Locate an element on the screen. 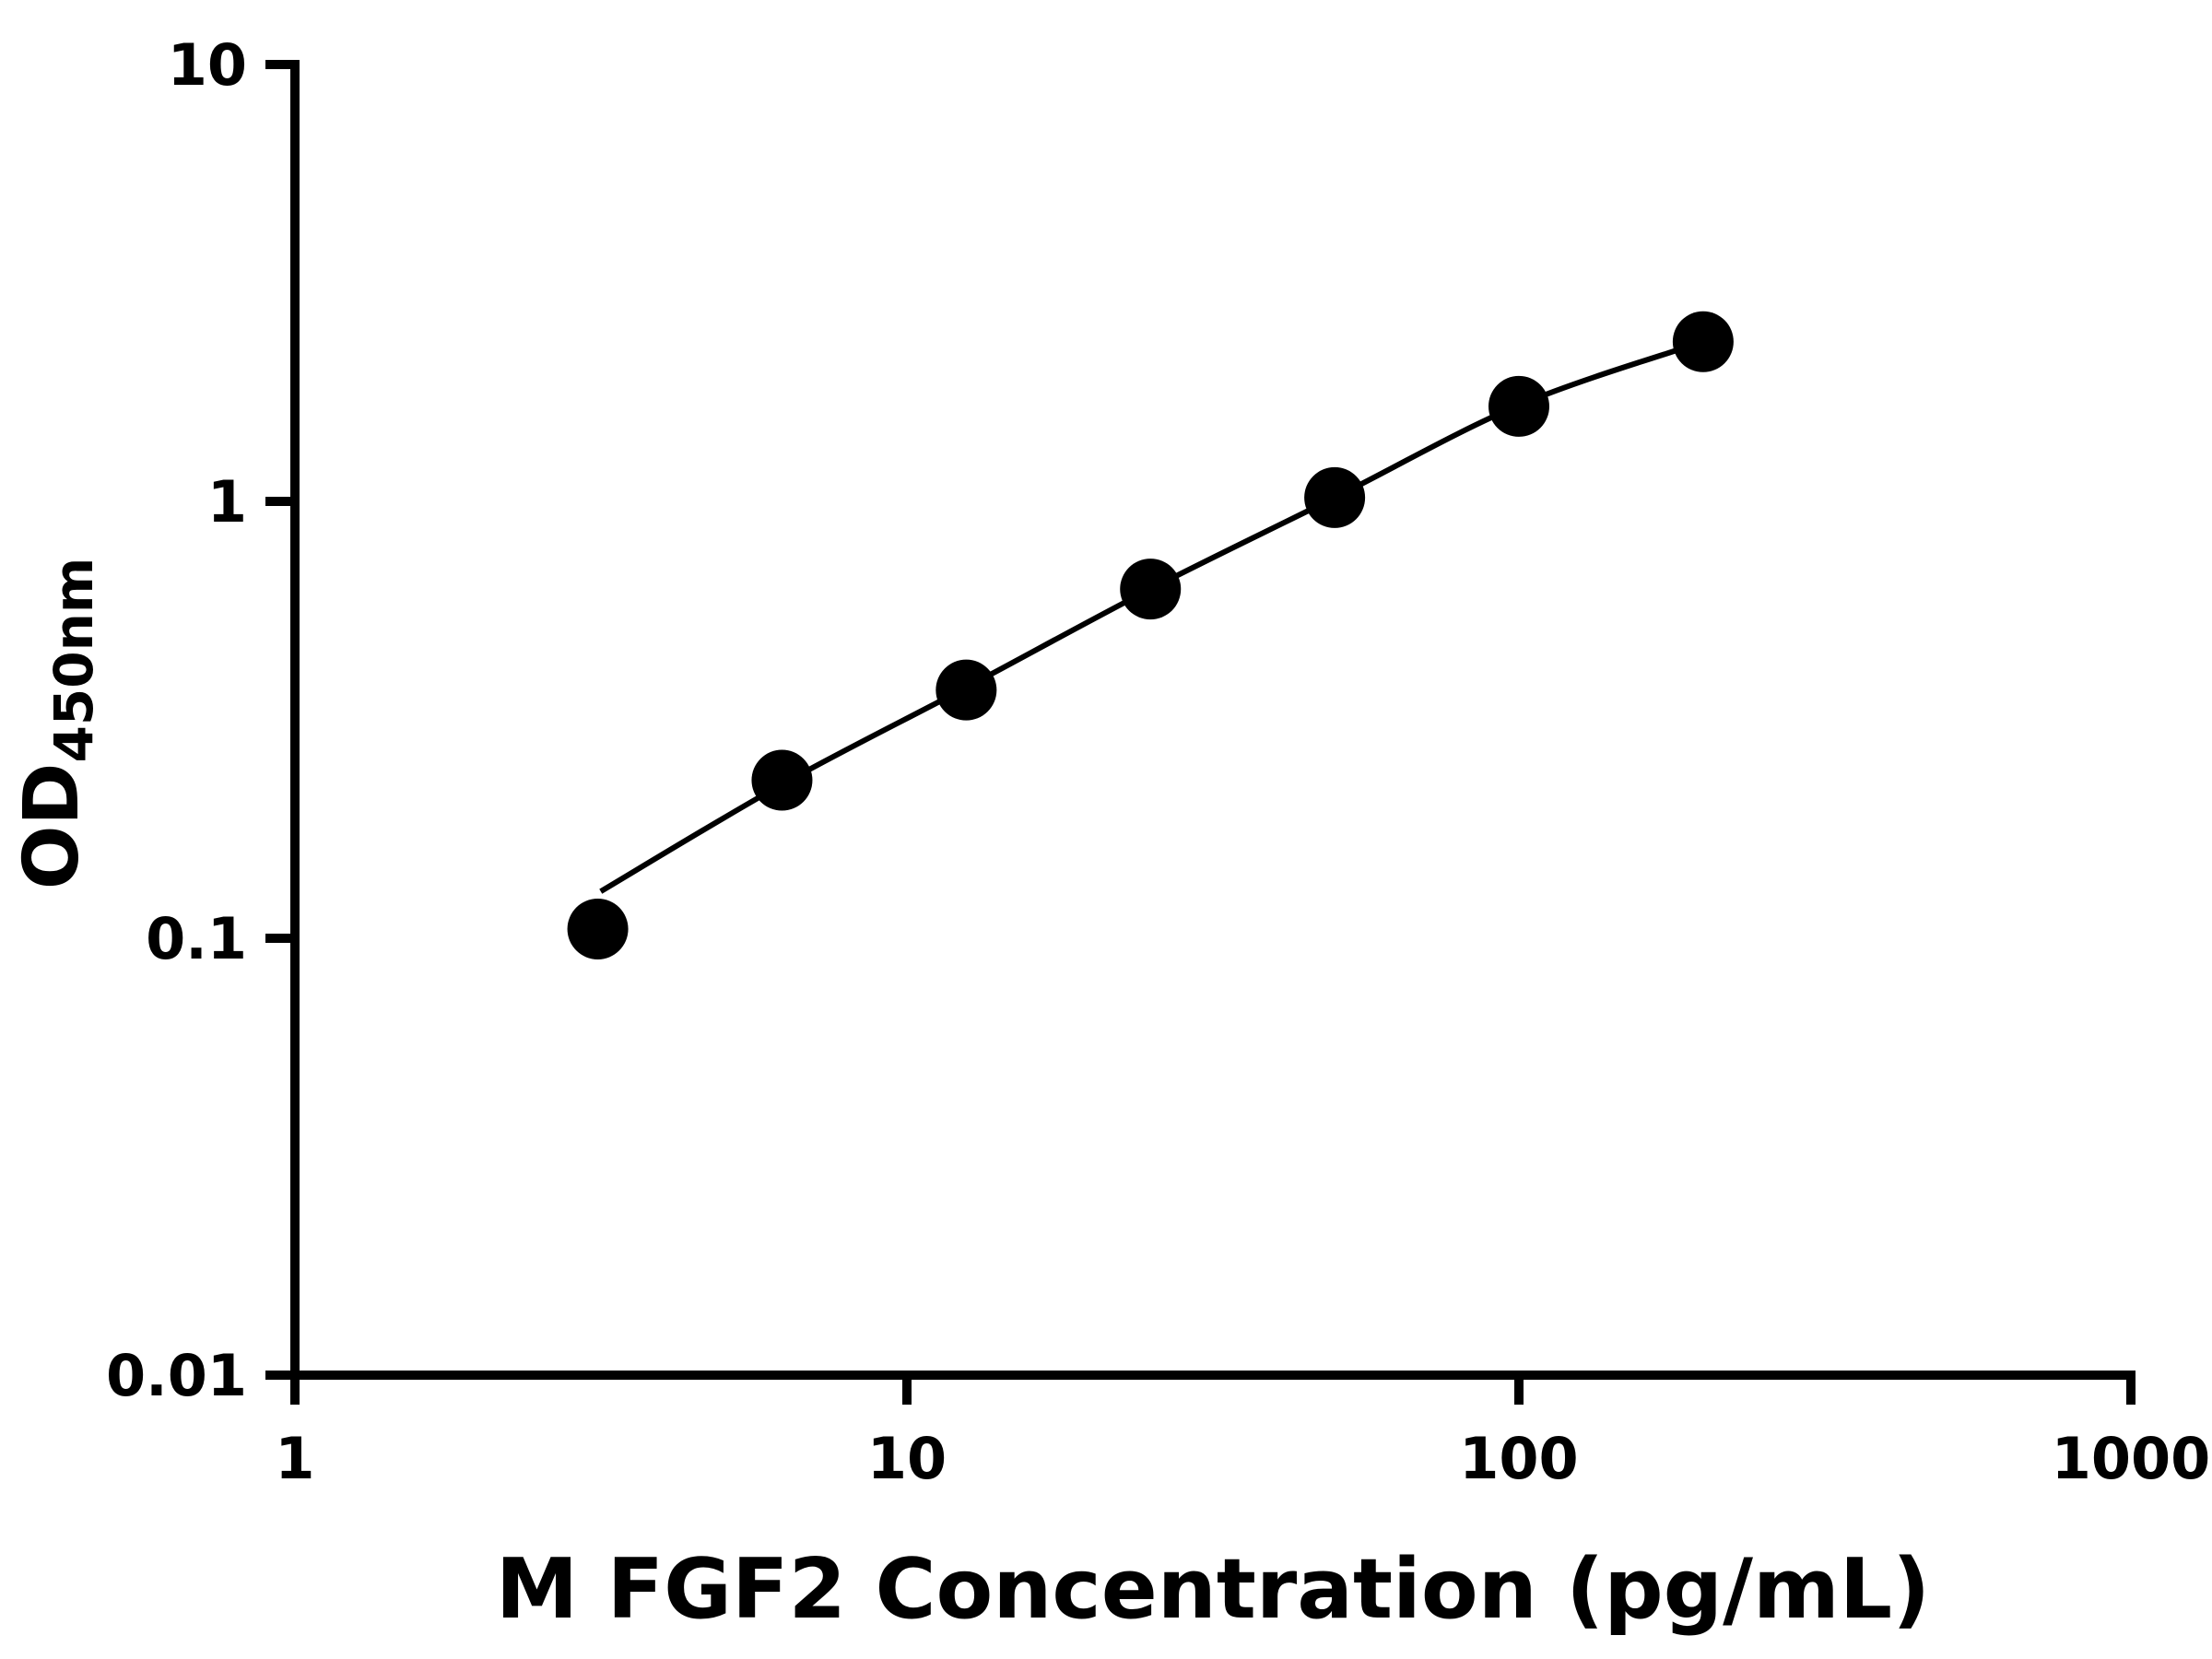 The height and width of the screenshot is (1659, 2212). x-tick-label-1000: 1000 is located at coordinates (2131, 1458).